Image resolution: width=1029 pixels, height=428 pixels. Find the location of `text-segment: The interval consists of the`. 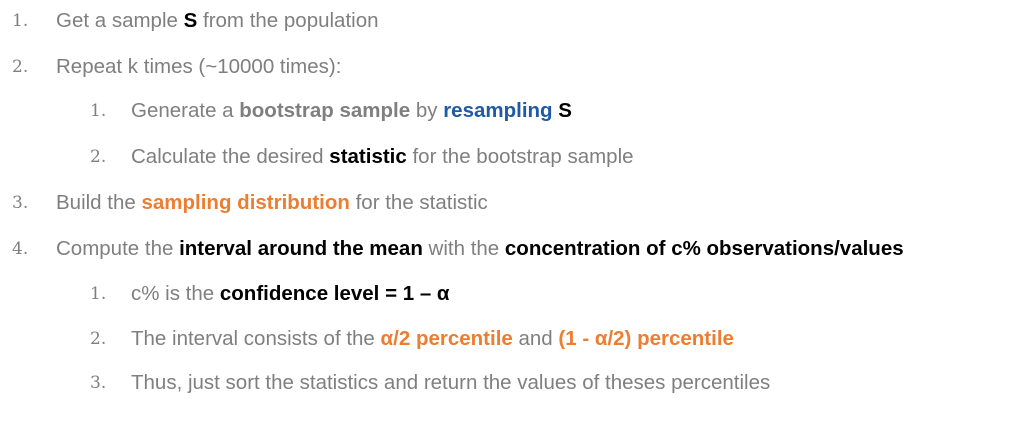

text-segment: The interval consists of the is located at coordinates (256, 338).